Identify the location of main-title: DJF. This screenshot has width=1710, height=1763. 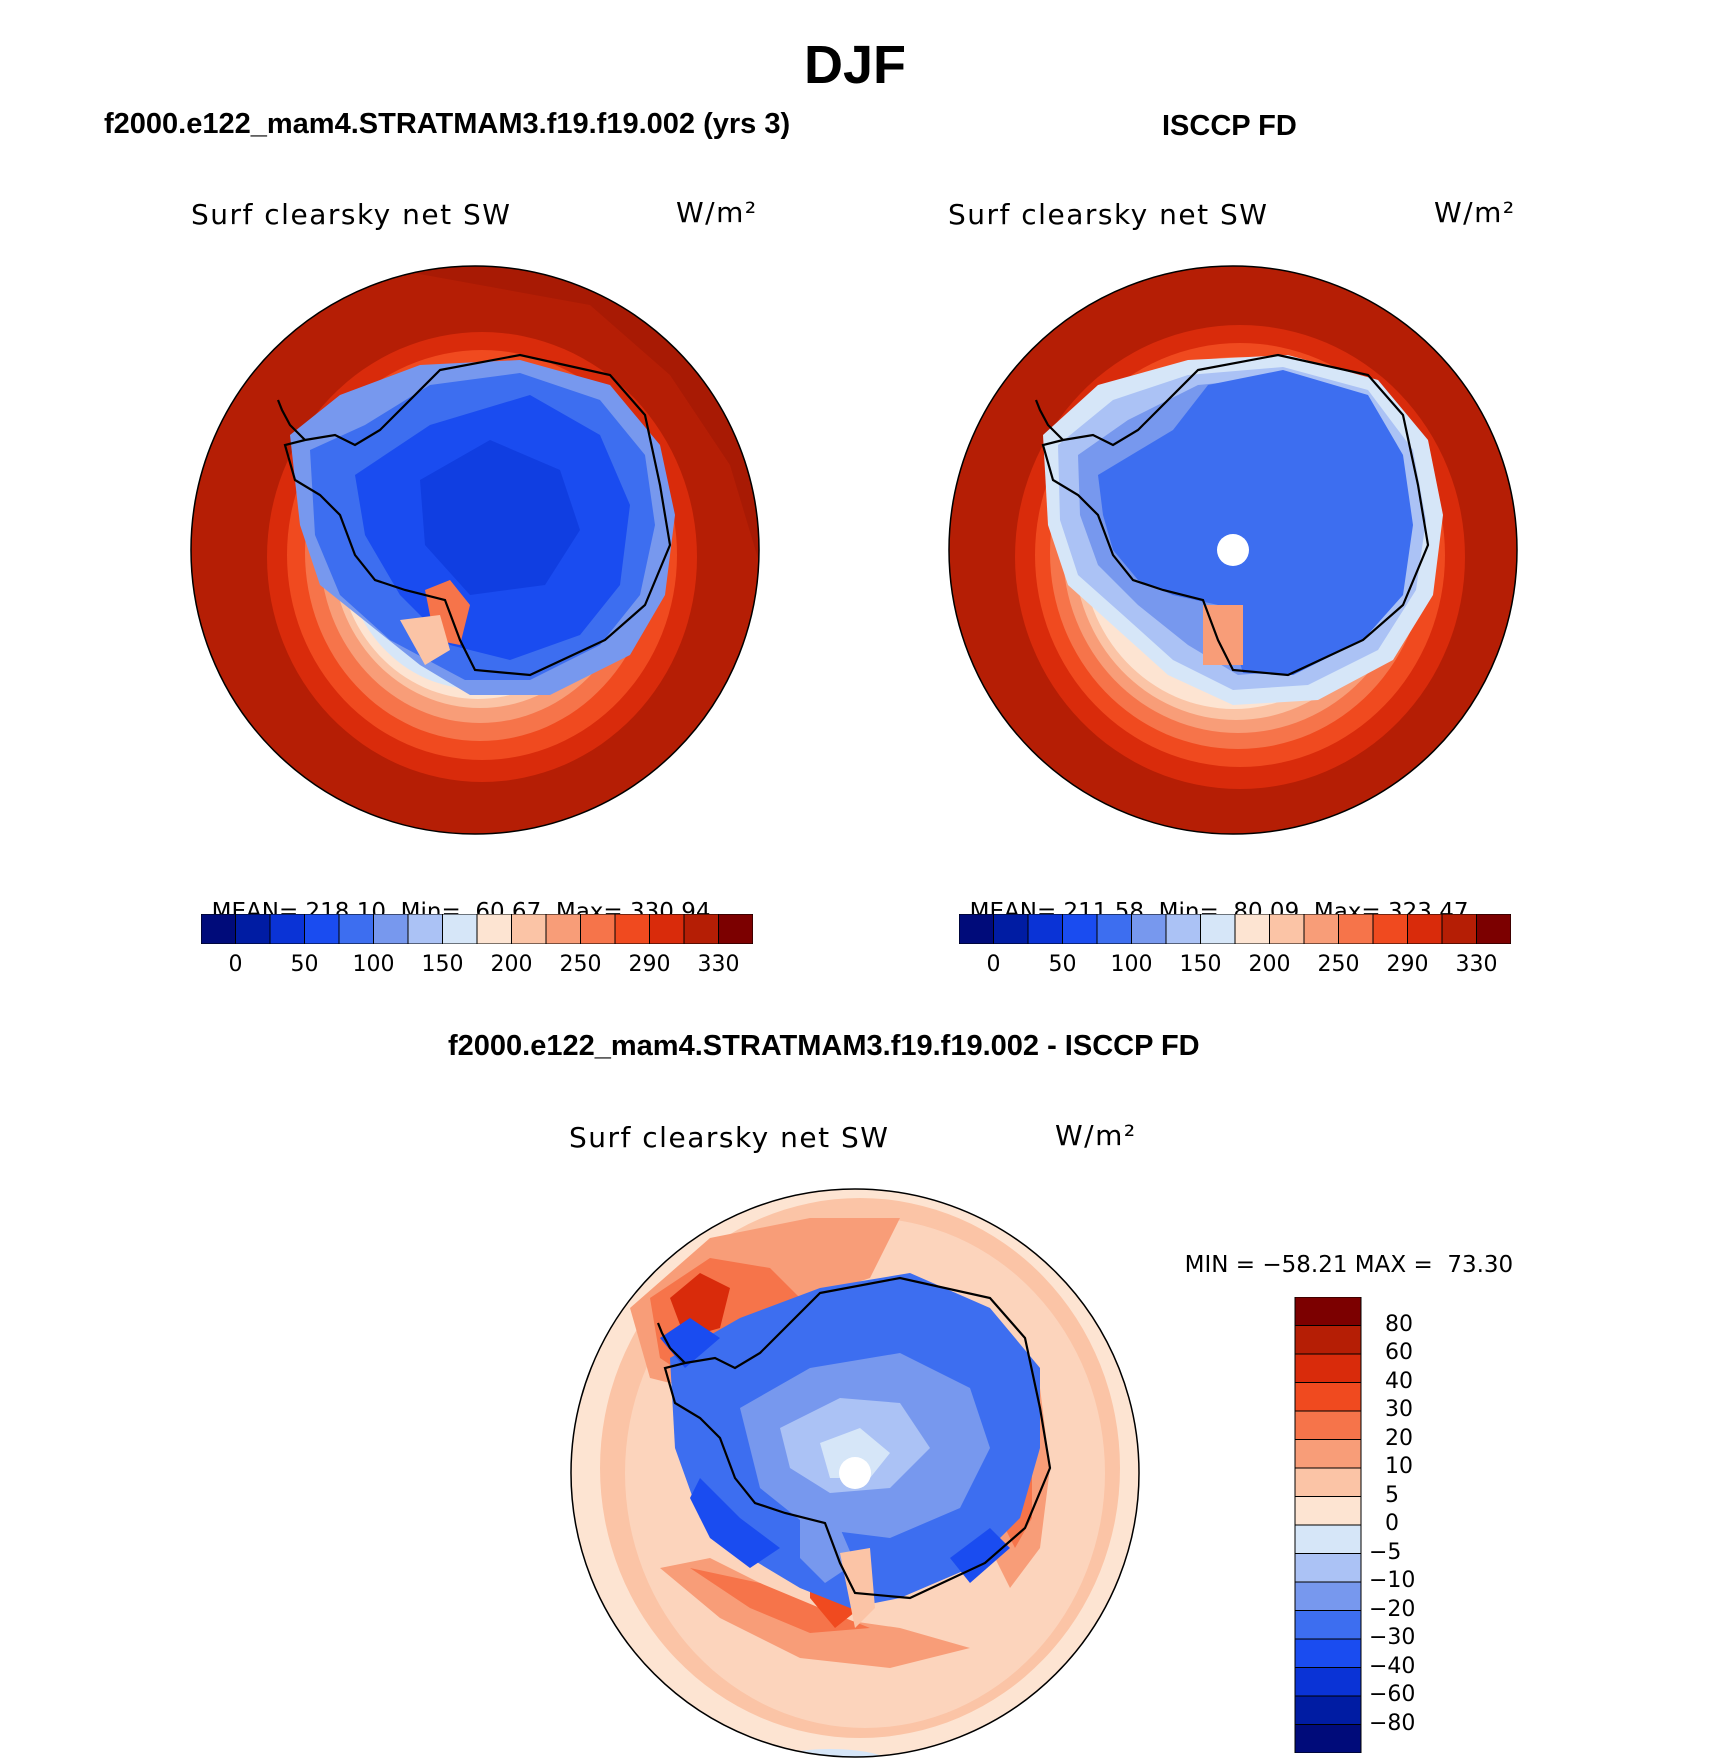
(854, 65).